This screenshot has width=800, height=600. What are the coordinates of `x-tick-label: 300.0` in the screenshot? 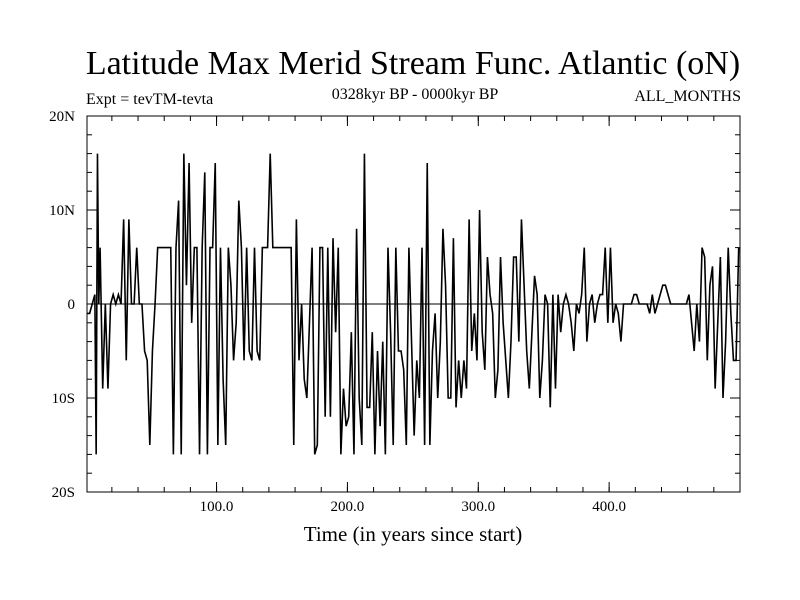 It's located at (478, 507).